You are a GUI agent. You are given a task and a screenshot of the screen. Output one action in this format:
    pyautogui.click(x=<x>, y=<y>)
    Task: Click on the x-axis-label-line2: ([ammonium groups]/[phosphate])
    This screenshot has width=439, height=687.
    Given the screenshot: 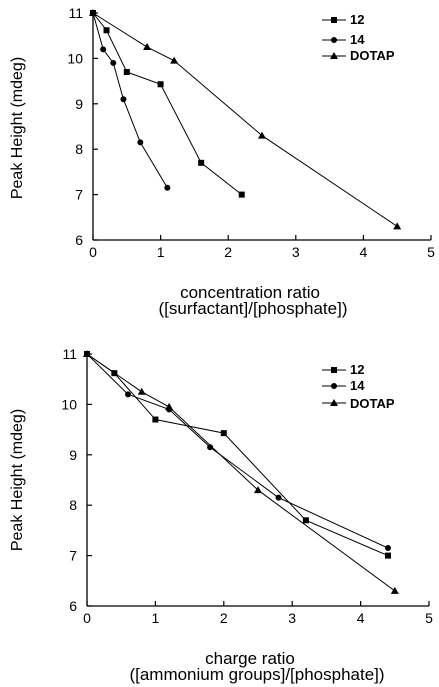 What is the action you would take?
    pyautogui.click(x=256, y=674)
    